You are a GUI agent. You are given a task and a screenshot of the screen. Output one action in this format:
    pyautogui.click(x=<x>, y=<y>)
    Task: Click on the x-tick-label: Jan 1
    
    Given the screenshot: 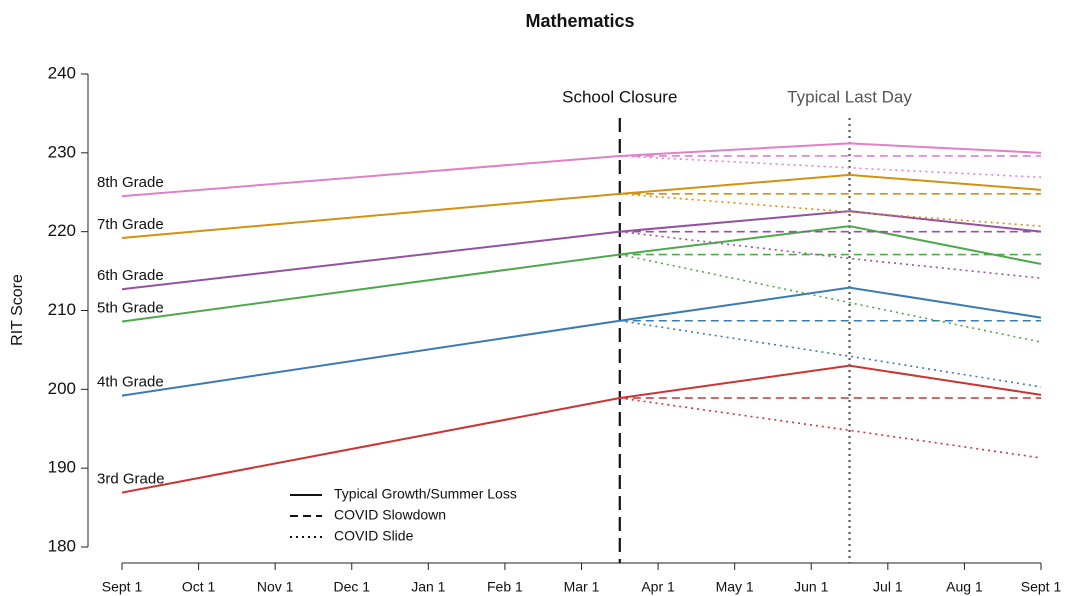 What is the action you would take?
    pyautogui.click(x=428, y=587)
    